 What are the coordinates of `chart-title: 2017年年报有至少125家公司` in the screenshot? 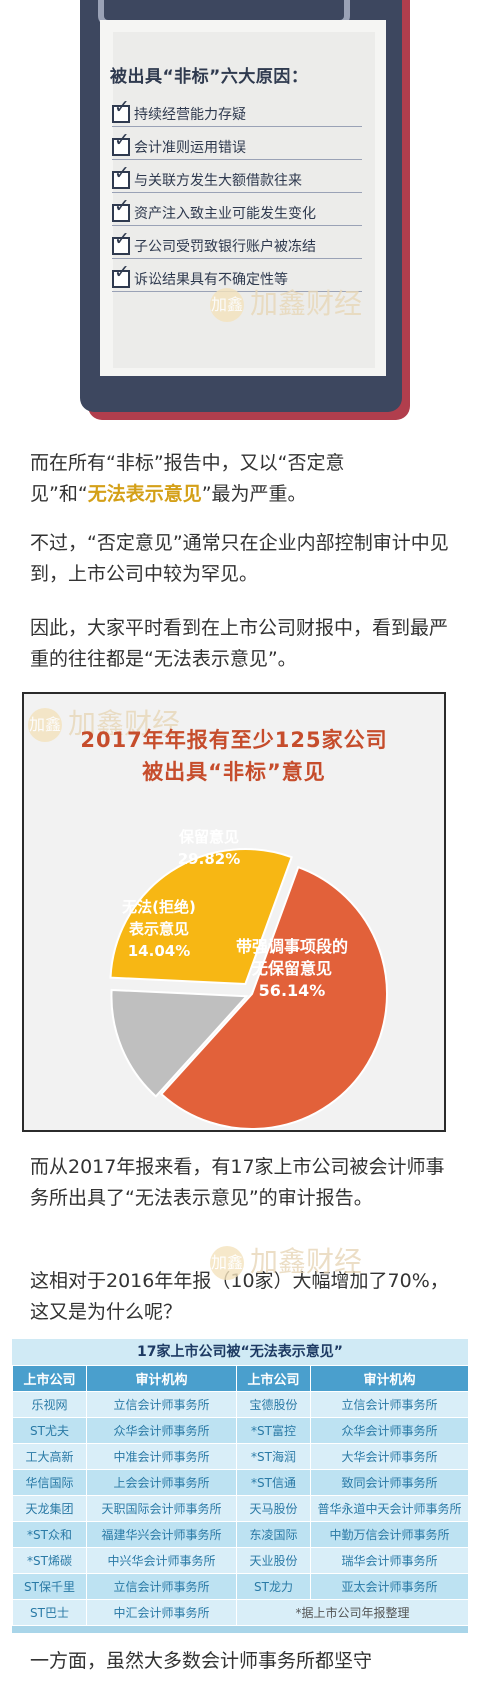 It's located at (234, 740).